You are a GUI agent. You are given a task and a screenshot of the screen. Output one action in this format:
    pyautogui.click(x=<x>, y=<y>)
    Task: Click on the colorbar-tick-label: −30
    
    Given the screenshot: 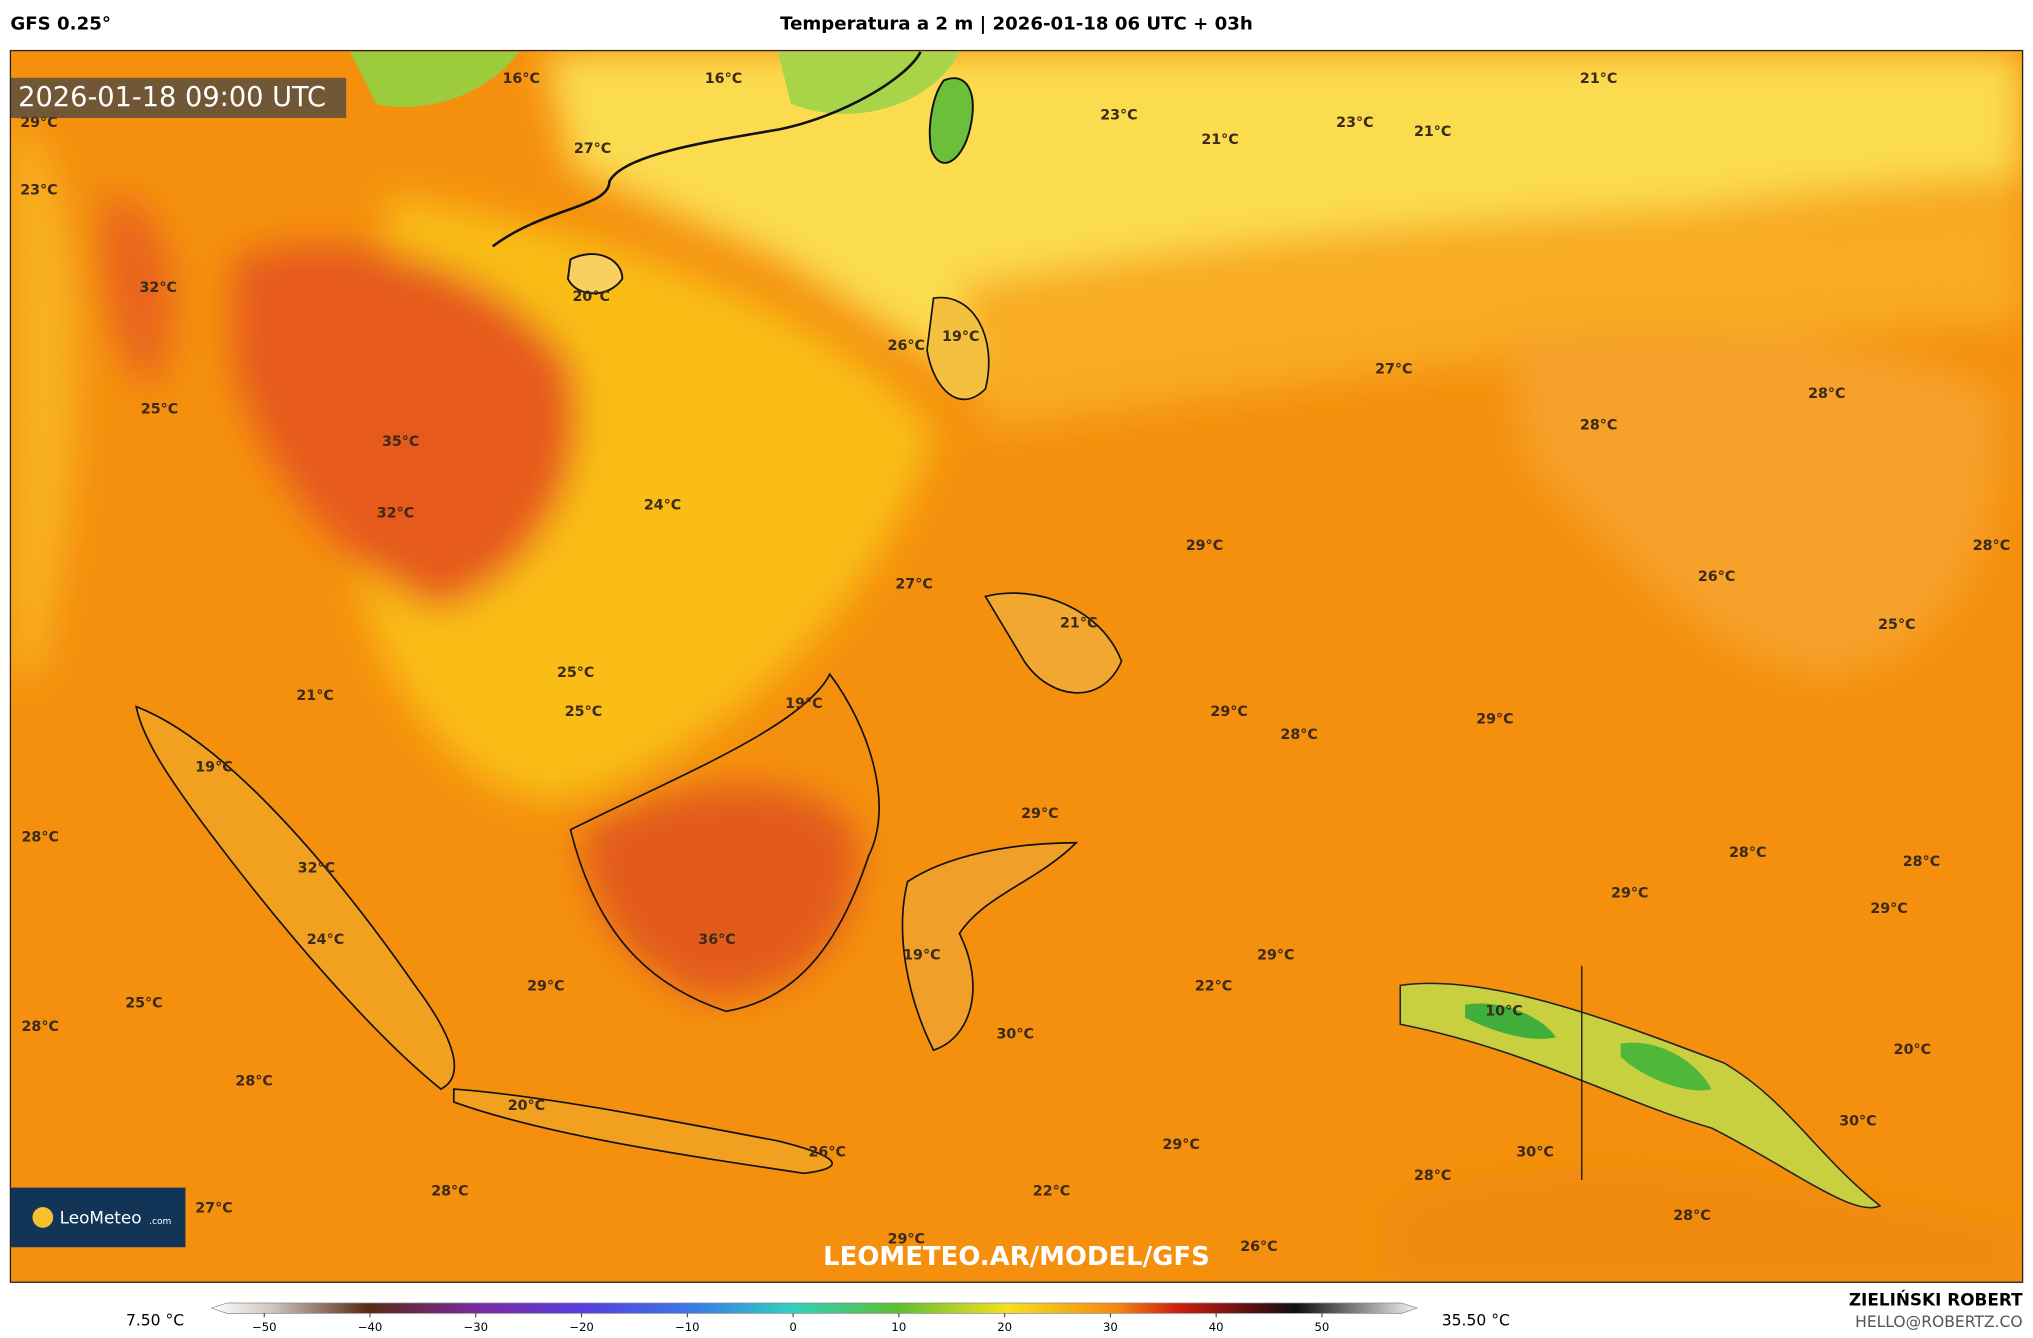 What is the action you would take?
    pyautogui.click(x=475, y=1327)
    